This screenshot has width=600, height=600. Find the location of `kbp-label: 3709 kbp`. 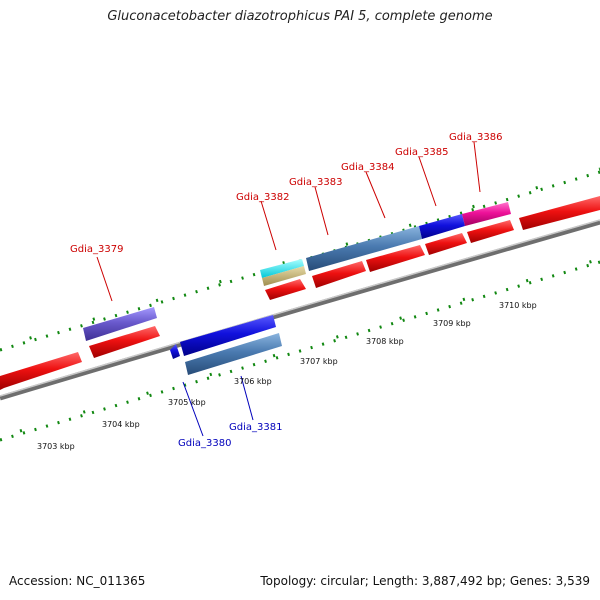

kbp-label: 3709 kbp is located at coordinates (452, 323).